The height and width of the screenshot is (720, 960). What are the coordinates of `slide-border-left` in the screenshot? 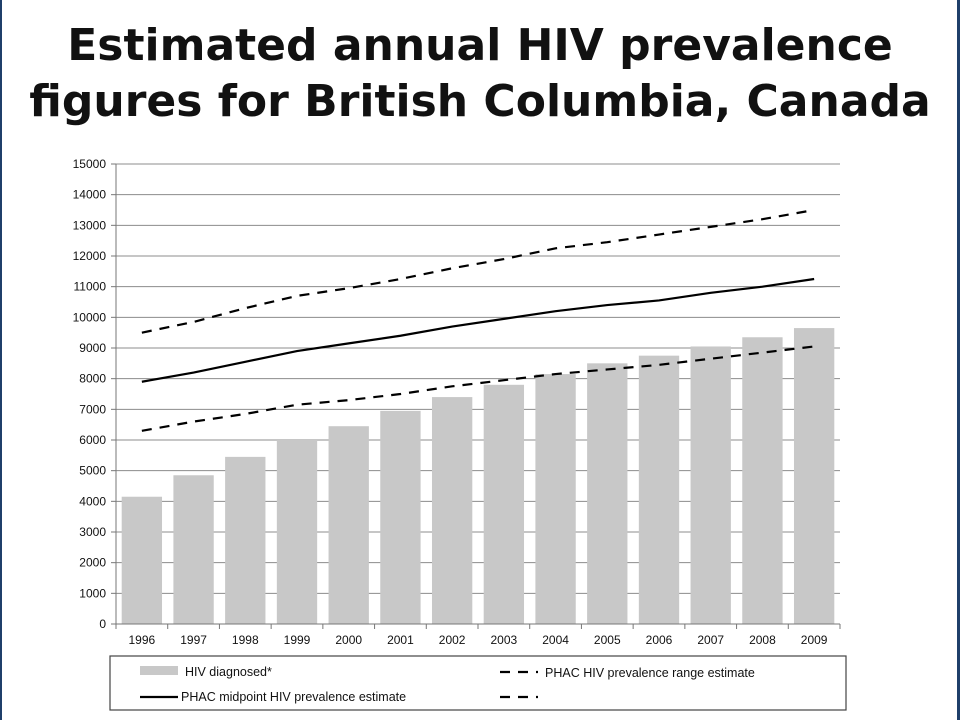 It's located at (1, 360).